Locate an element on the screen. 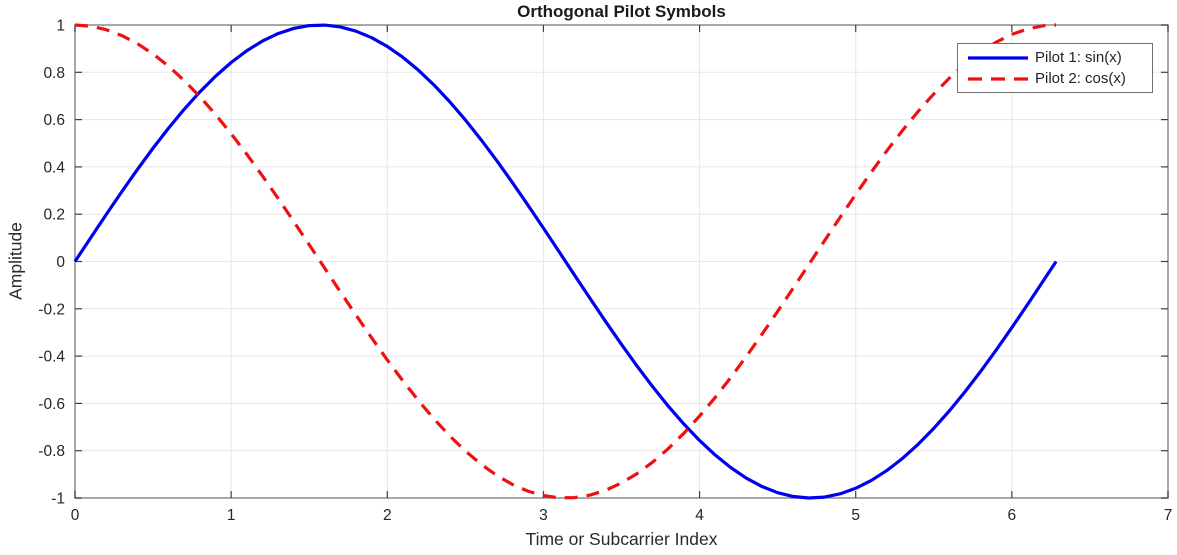  x-tick-label: 7 is located at coordinates (1168, 515).